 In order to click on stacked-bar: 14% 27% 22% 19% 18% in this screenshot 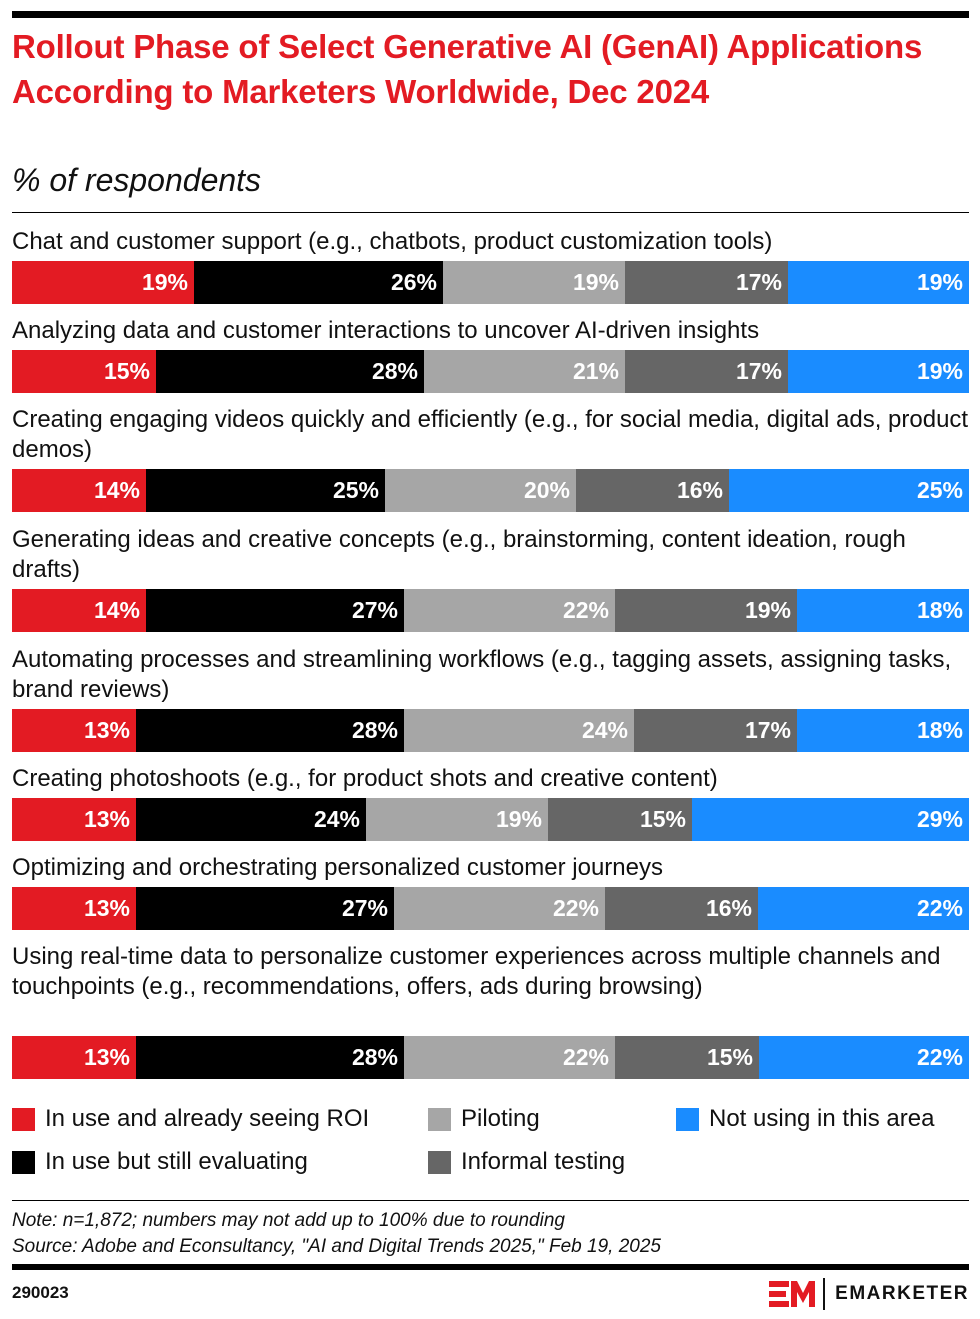, I will do `click(490, 610)`.